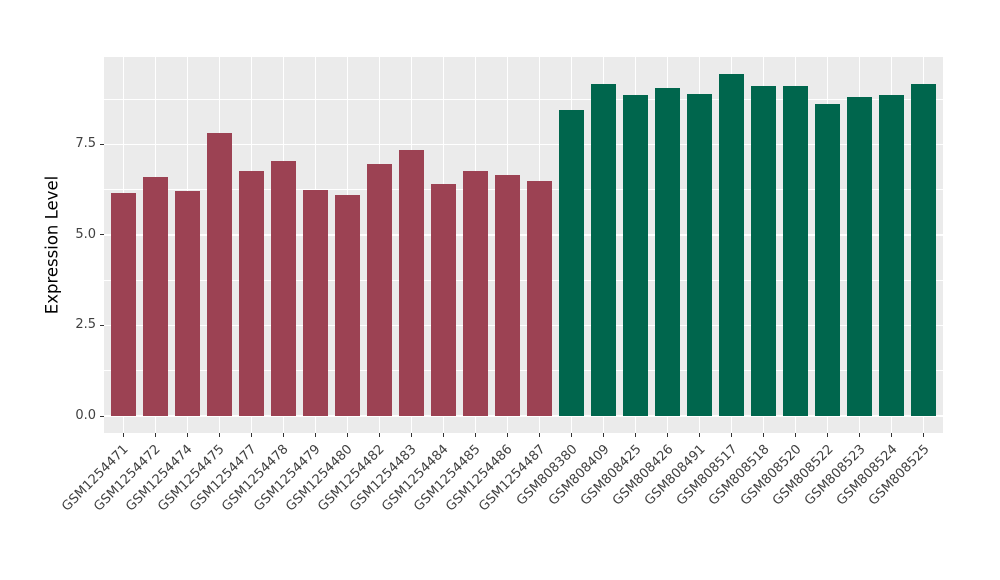 This screenshot has width=1000, height=580. I want to click on bar-GSM1254472, so click(155, 296).